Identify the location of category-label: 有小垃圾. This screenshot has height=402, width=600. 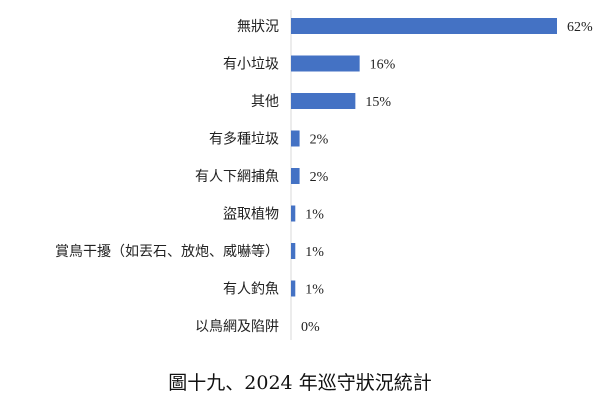
(251, 65).